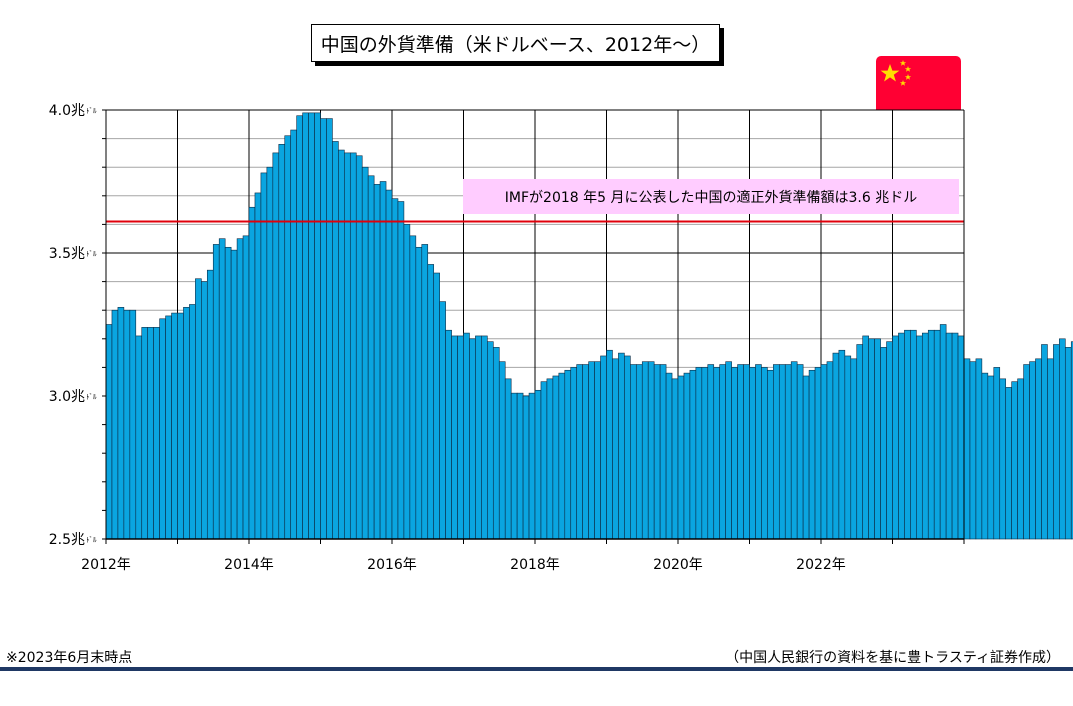 This screenshot has height=706, width=1073. What do you see at coordinates (515, 43) in the screenshot?
I see `chart-title: 中国の外貨準備（米ドルベース、2012年～）` at bounding box center [515, 43].